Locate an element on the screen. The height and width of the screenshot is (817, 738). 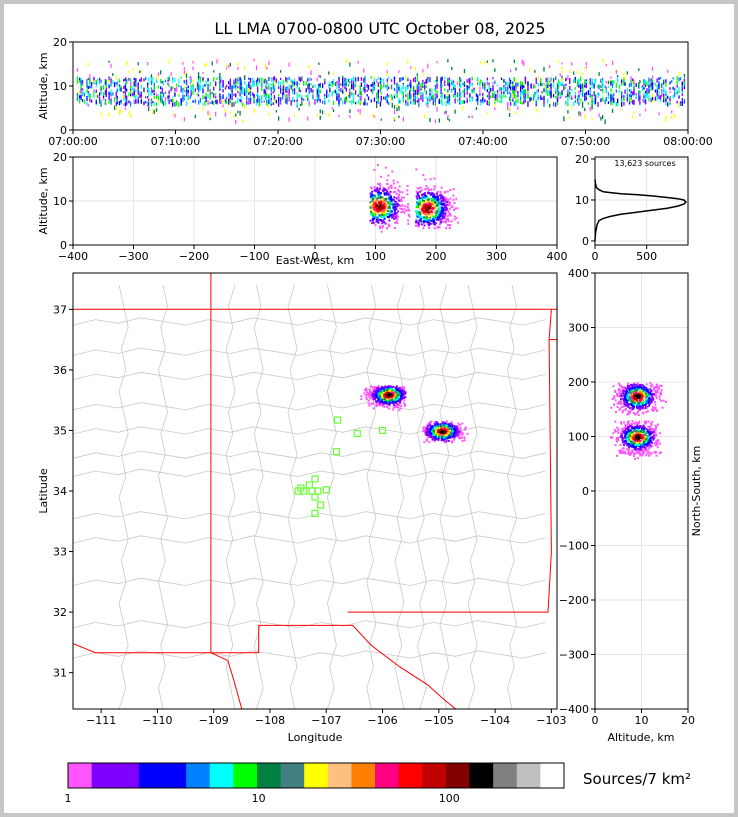
altitude-time-ylabel: Altitude, km is located at coordinates (43, 85).